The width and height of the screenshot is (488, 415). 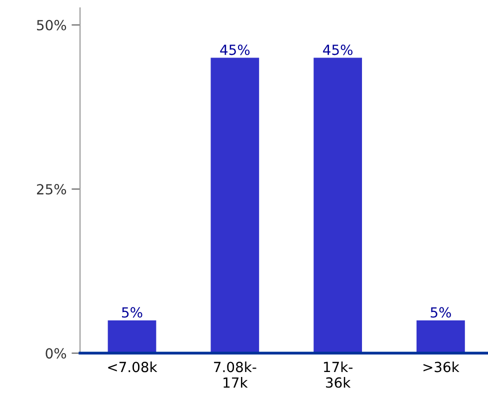 I want to click on x-tick-label: 7.08k- 17k, so click(x=235, y=375).